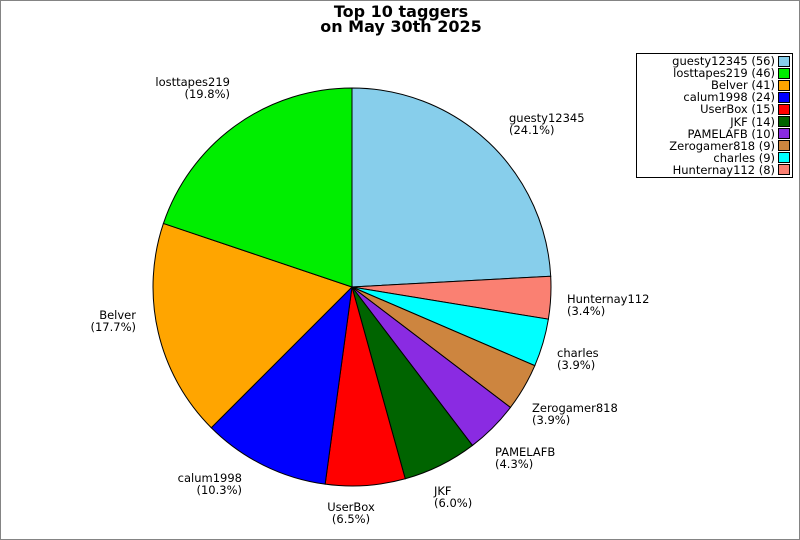 The height and width of the screenshot is (540, 800). I want to click on legend-item: charles (9), so click(714, 158).